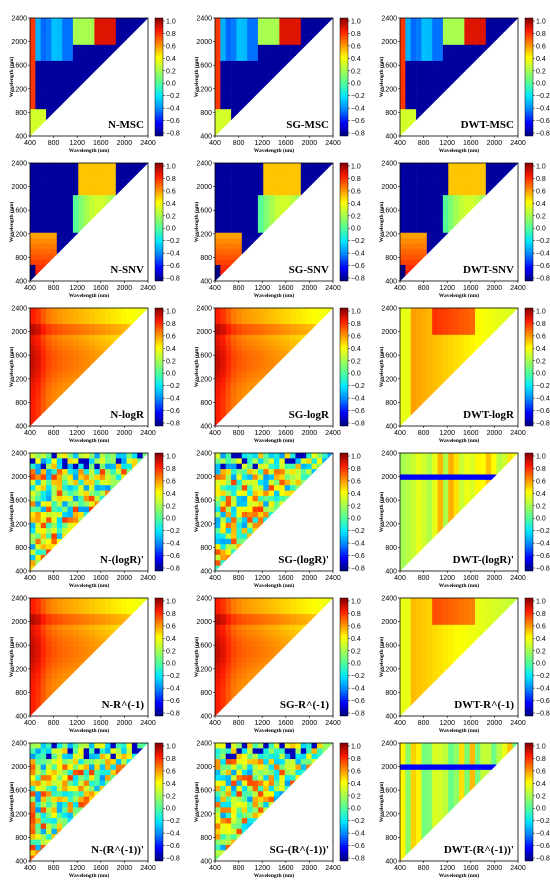 This screenshot has height=880, width=550. What do you see at coordinates (286, 723) in the screenshot?
I see `x-tick-label: 1600` at bounding box center [286, 723].